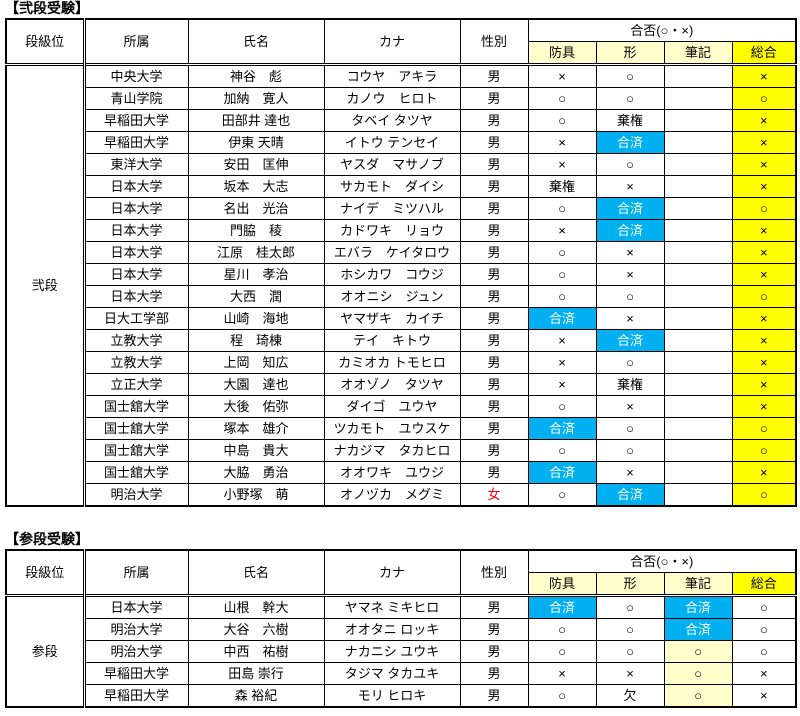 The image size is (800, 716). I want to click on table-row: 明治大学 中西 祐樹 ナカニシ ユウキ男 ○ ○ ○ ○, so click(401, 651).